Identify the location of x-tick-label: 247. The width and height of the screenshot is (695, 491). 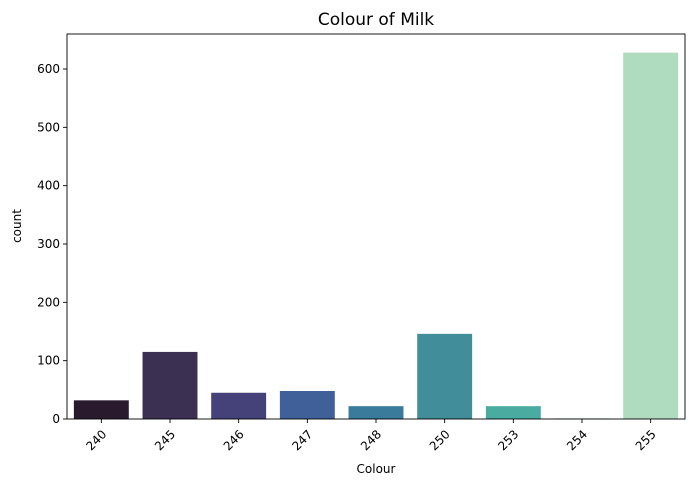
(302, 440).